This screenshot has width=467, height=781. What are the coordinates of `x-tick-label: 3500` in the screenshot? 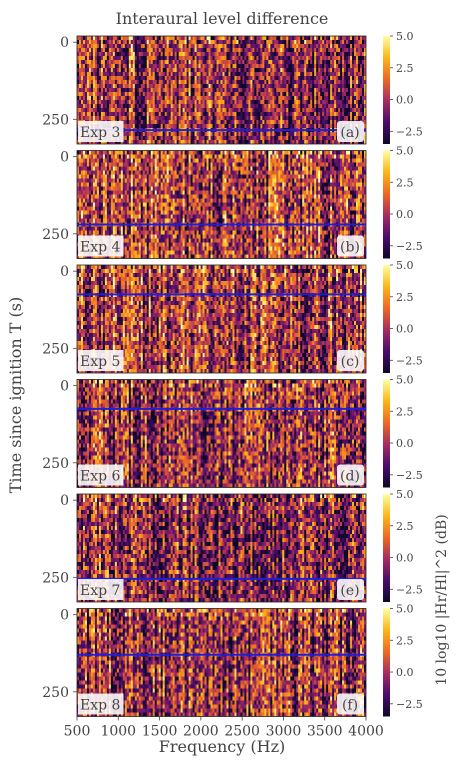 It's located at (325, 732).